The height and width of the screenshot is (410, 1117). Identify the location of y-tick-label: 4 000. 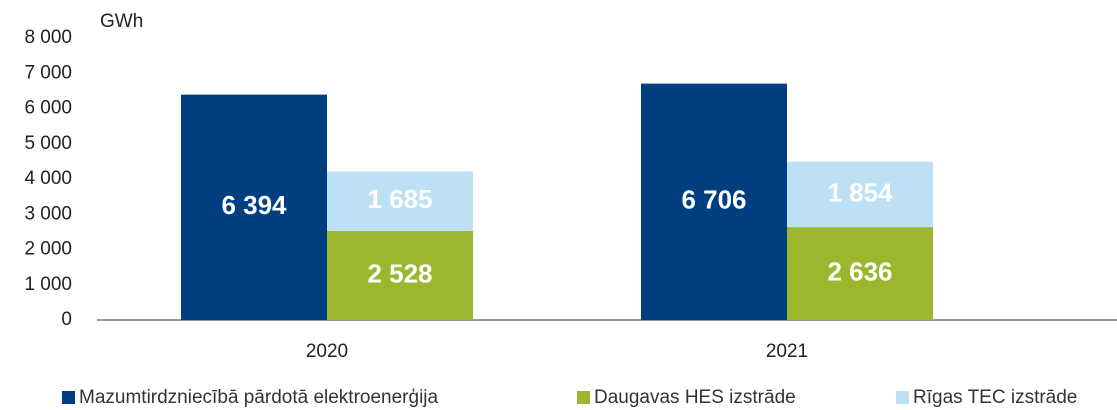
(48, 178).